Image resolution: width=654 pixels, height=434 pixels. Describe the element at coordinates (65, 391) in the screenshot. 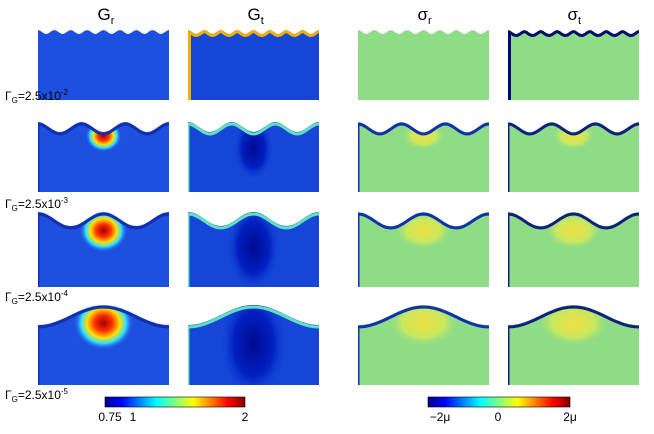

I see `row-exp: -5` at that location.